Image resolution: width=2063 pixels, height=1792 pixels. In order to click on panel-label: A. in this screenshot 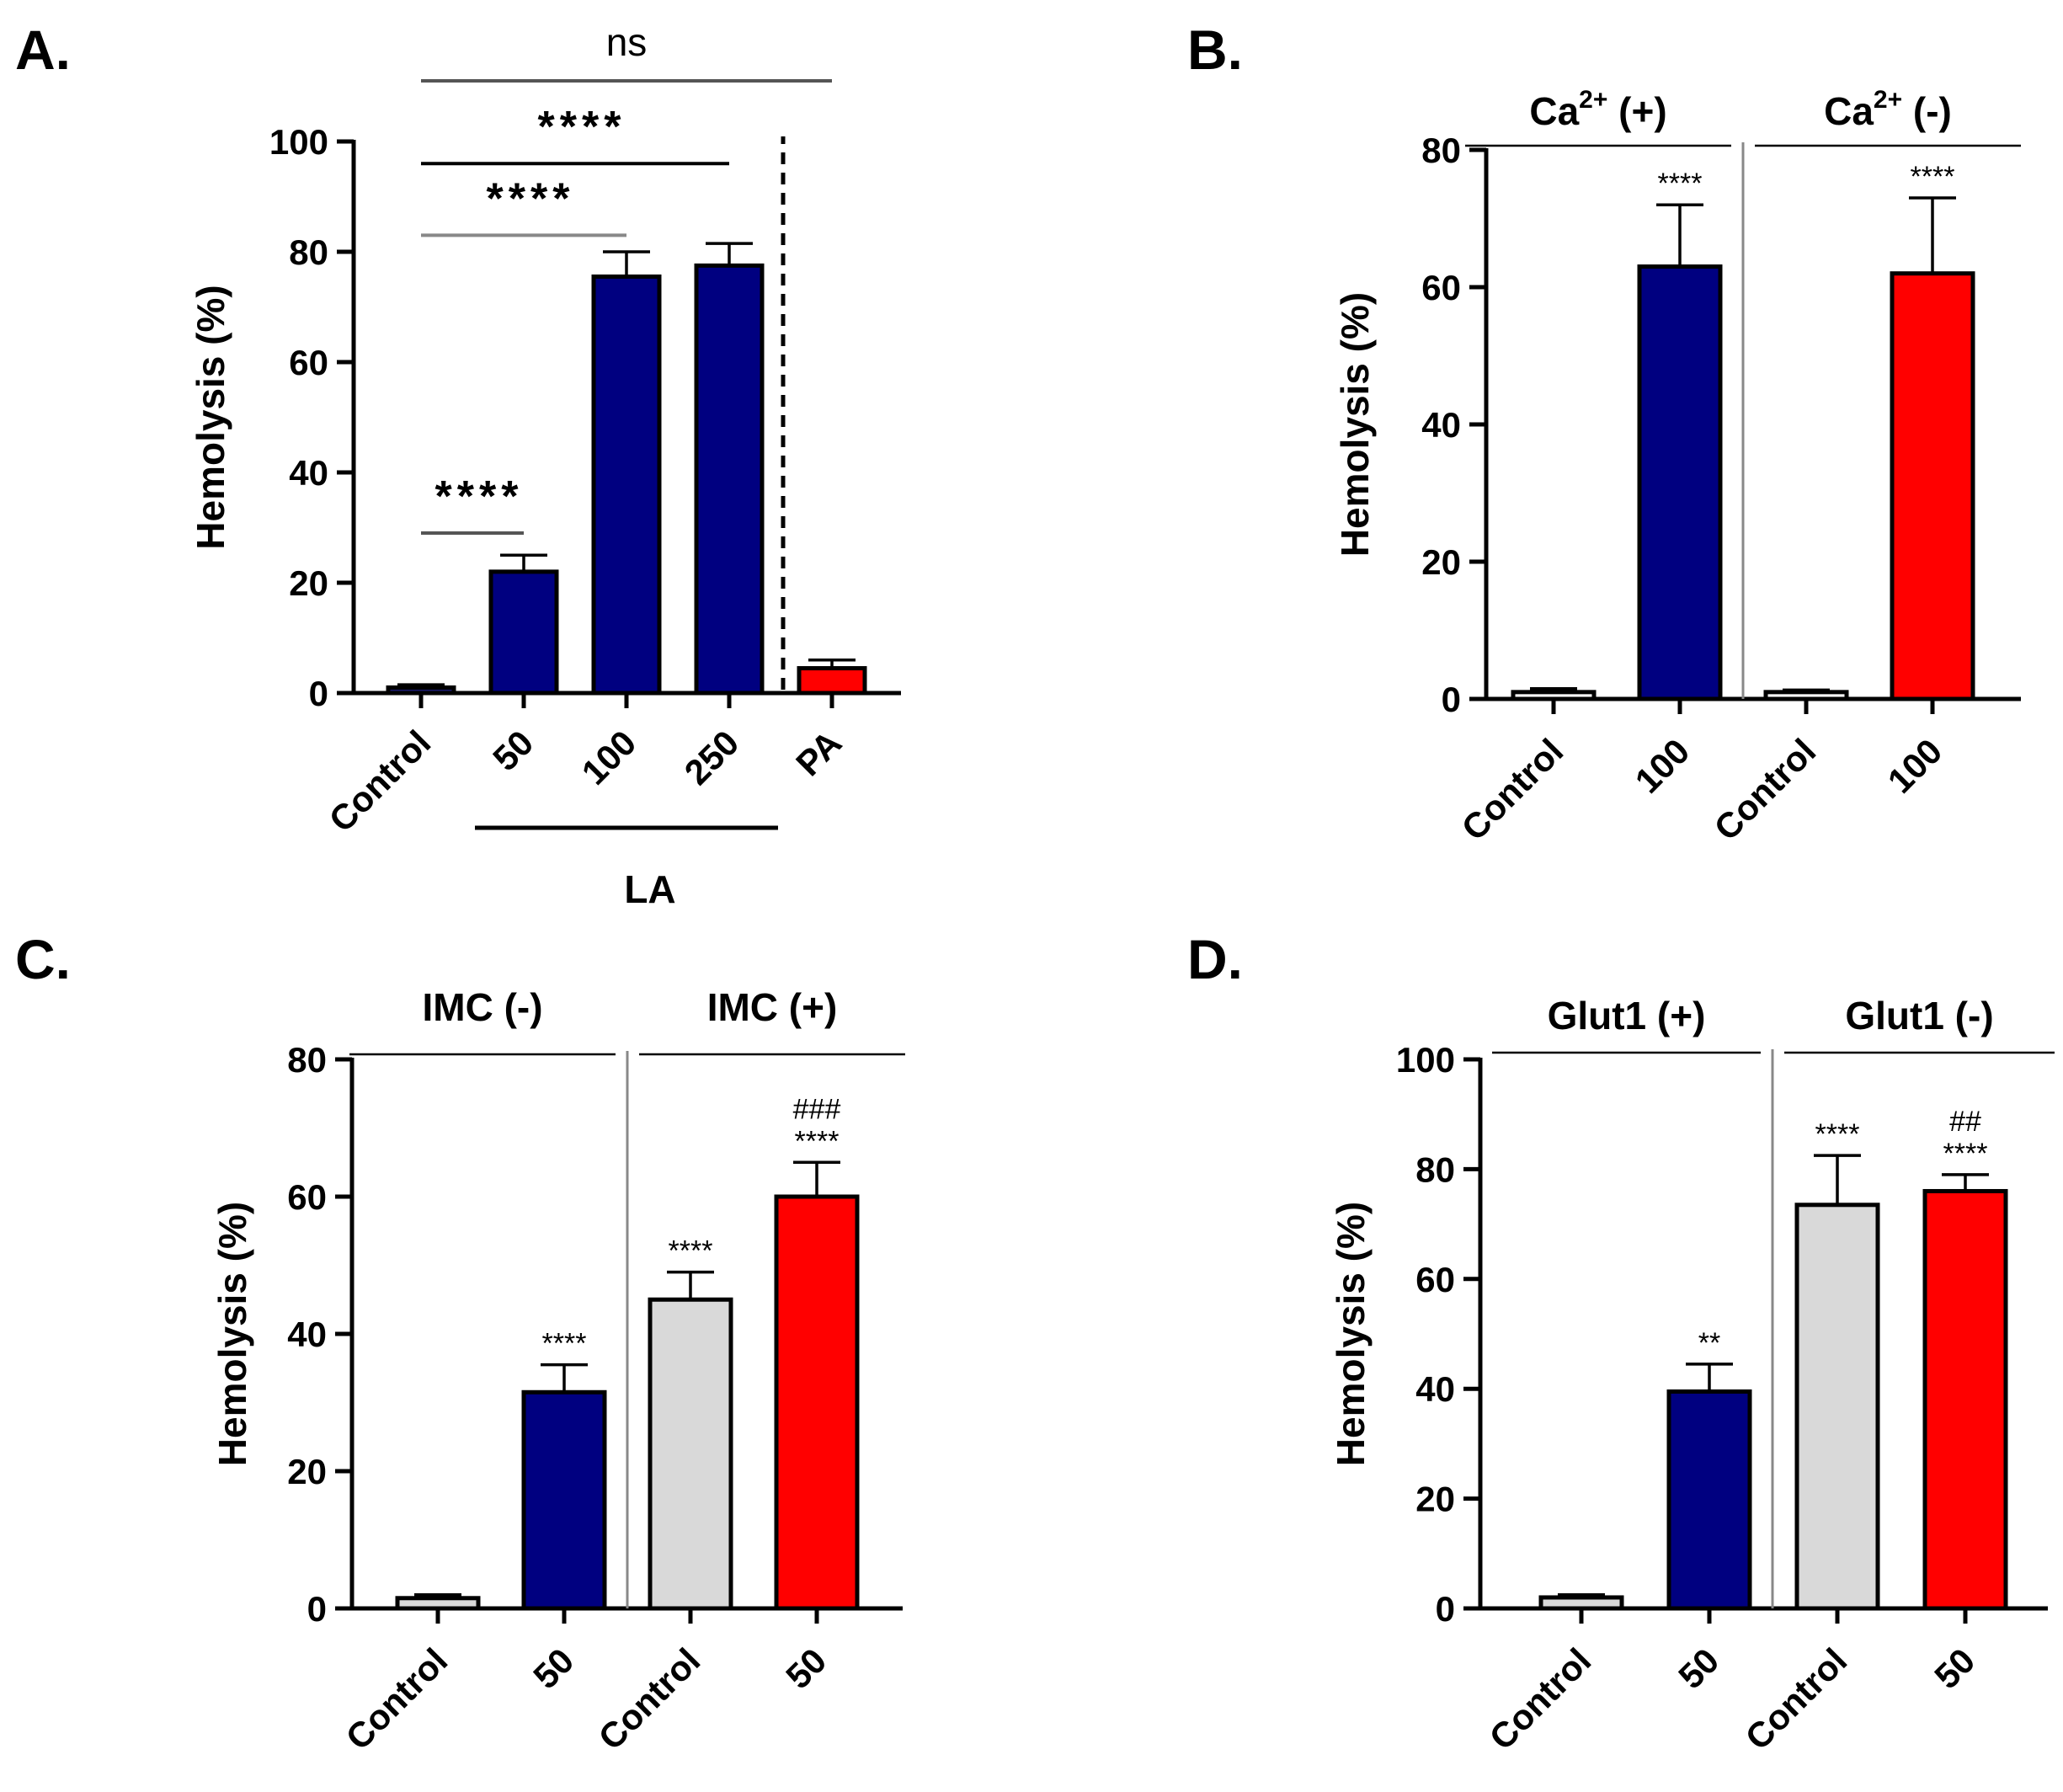, I will do `click(43, 50)`.